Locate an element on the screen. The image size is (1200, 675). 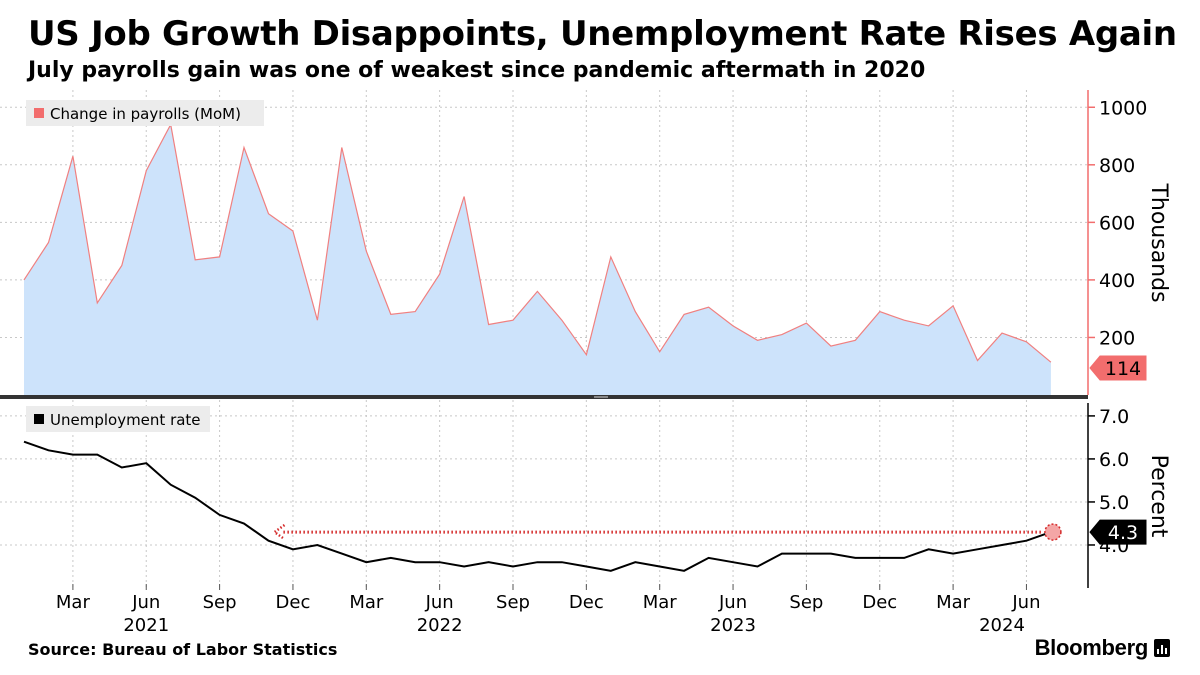
panel-divider-grip is located at coordinates (601, 397).